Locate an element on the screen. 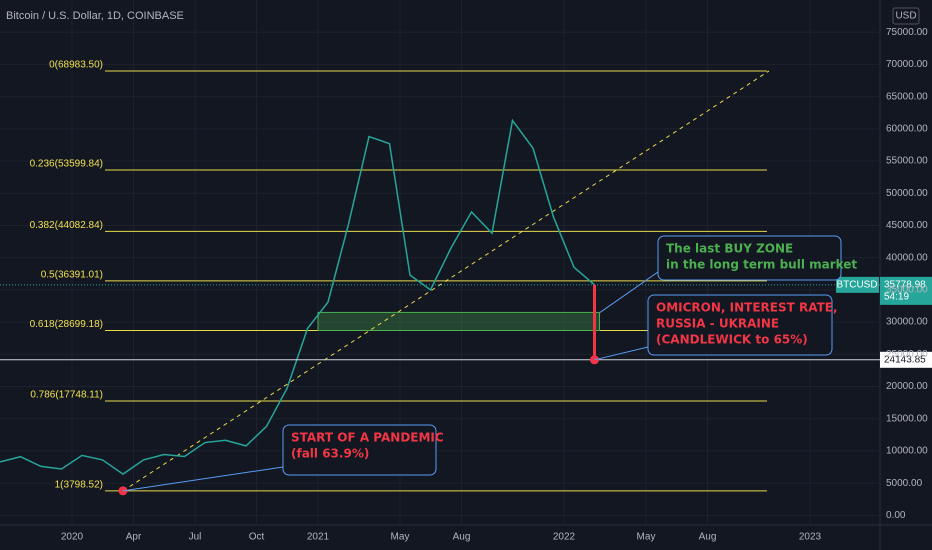 The width and height of the screenshot is (932, 550). callout-text: (fall 63.9%) is located at coordinates (330, 454).